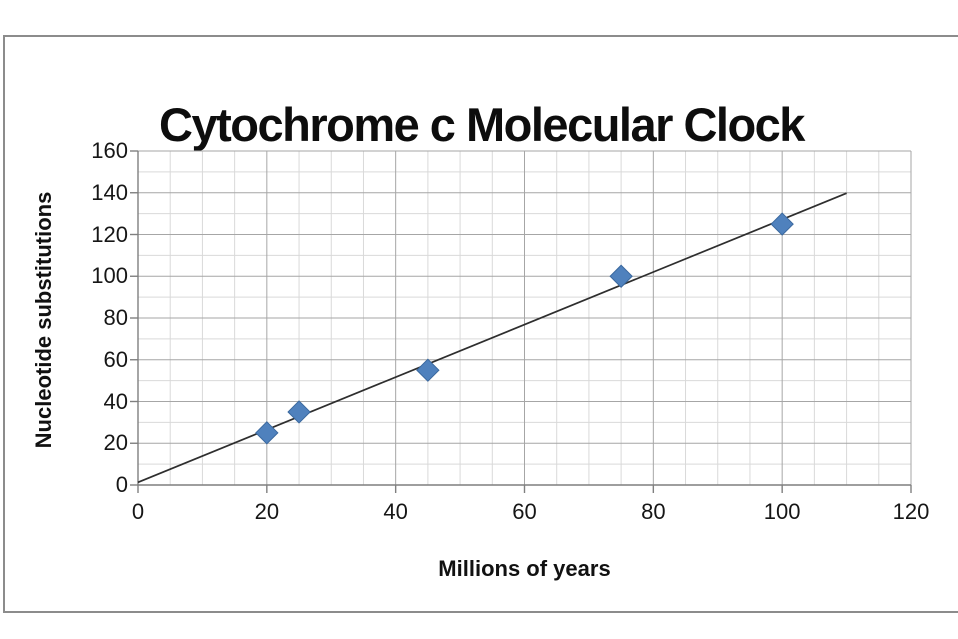 The image size is (958, 639). I want to click on x-tick-label: 80, so click(653, 511).